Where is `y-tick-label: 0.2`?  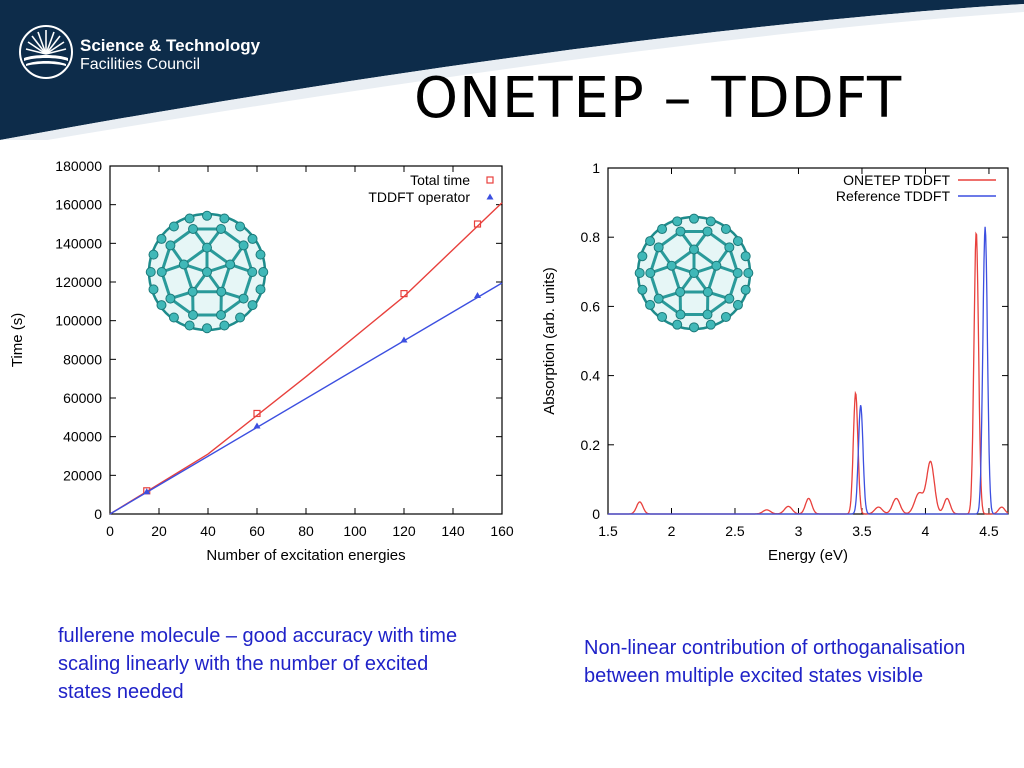 y-tick-label: 0.2 is located at coordinates (591, 445).